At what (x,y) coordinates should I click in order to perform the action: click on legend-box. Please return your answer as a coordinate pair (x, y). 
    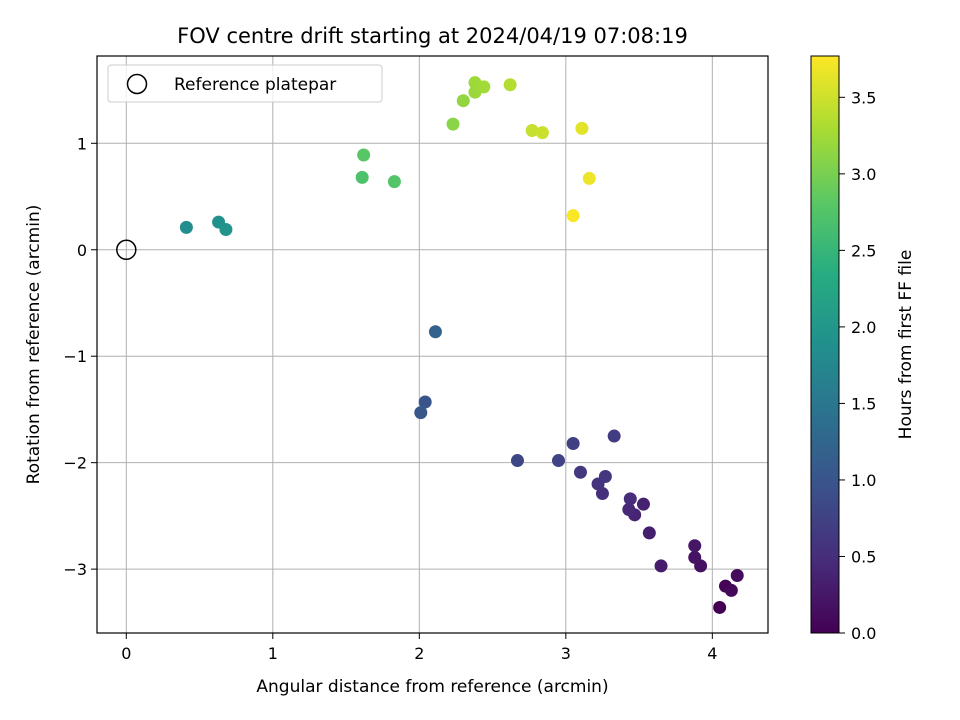
    Looking at the image, I should click on (245, 83).